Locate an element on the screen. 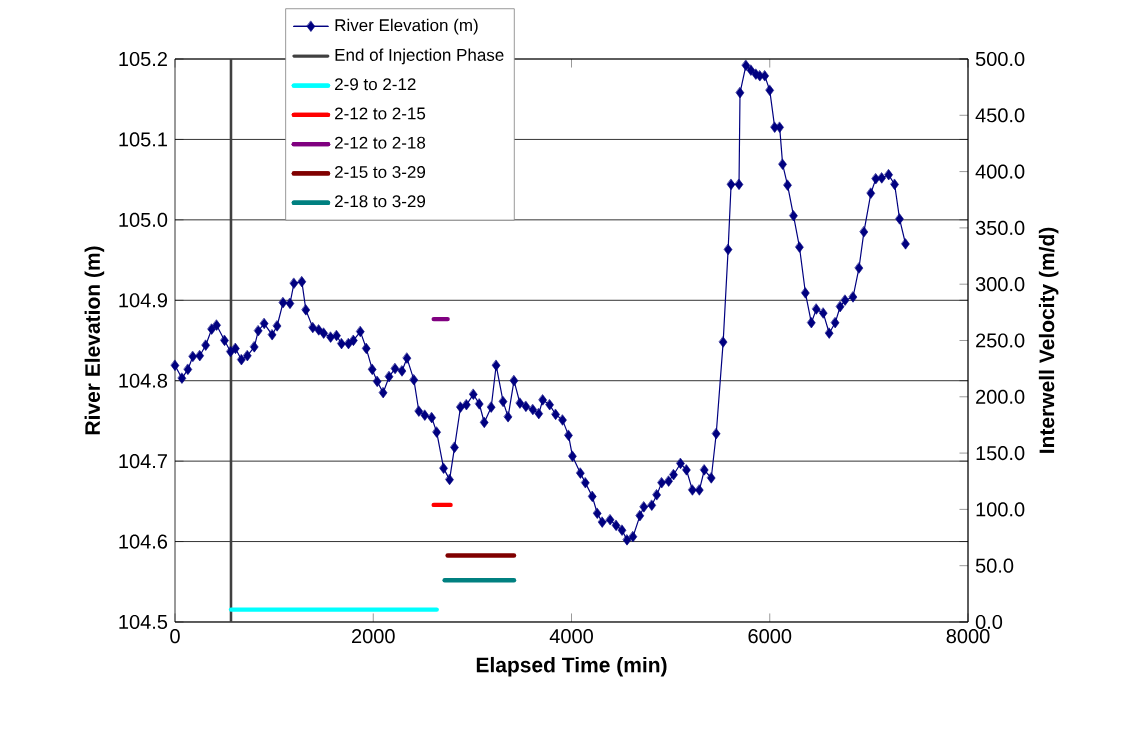 The height and width of the screenshot is (732, 1133). y2-axis-title: Interwell Velocity (m/d) is located at coordinates (1048, 340).